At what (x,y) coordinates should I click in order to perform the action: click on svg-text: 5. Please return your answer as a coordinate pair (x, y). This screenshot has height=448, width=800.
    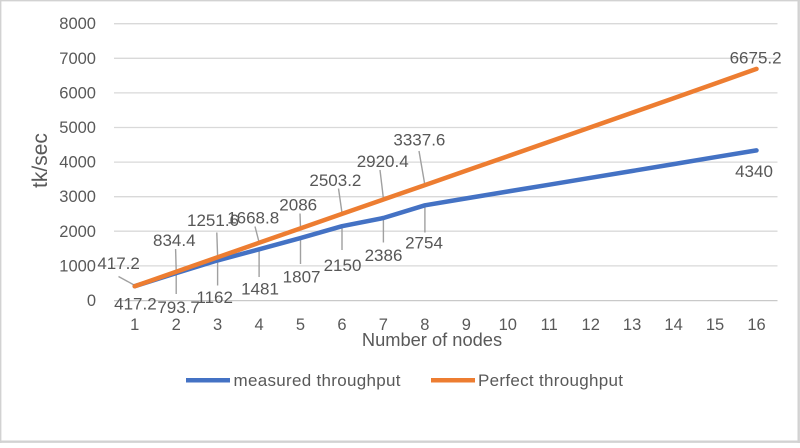
    Looking at the image, I should click on (300, 325).